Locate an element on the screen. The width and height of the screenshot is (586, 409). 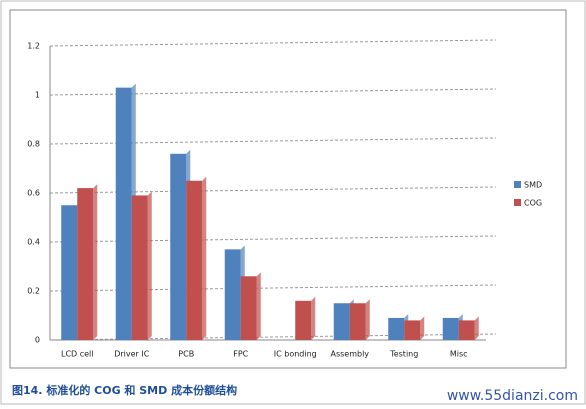
legend-label: COG is located at coordinates (533, 203).